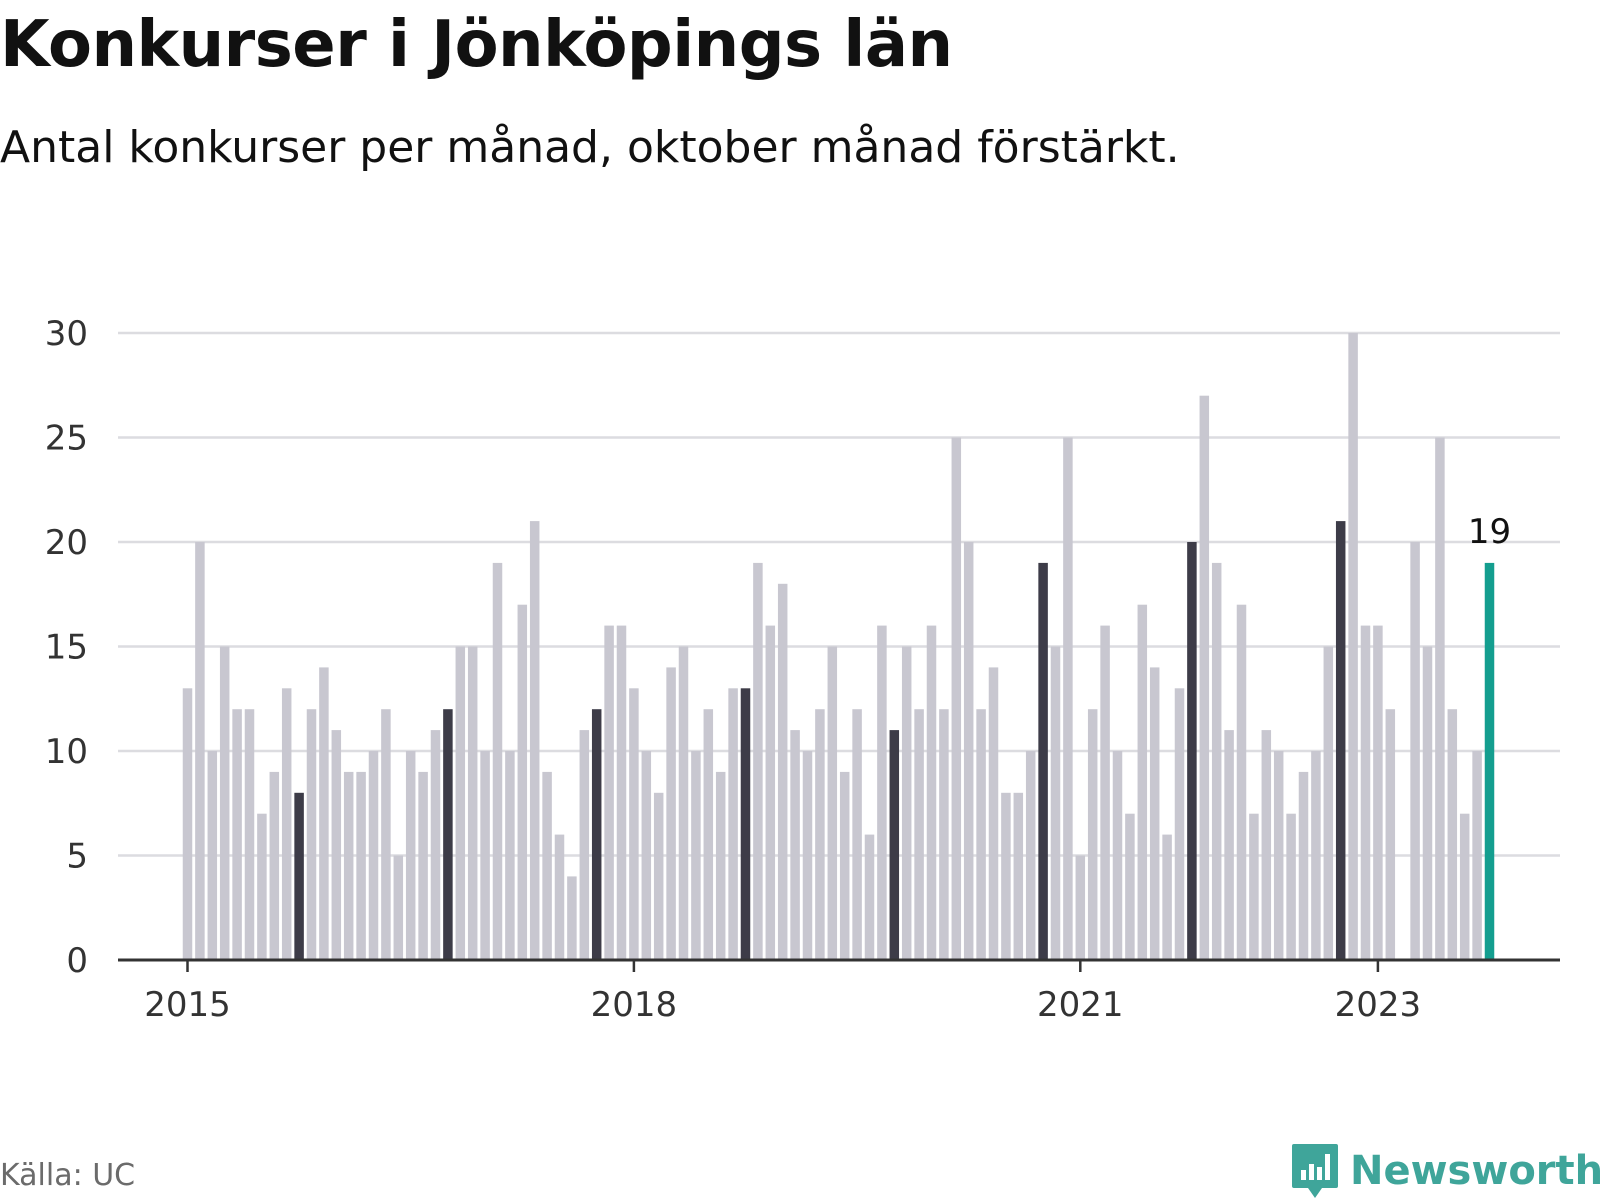 Image resolution: width=1600 pixels, height=1200 pixels. What do you see at coordinates (68, 1175) in the screenshot?
I see `source-note: Källa: UC` at bounding box center [68, 1175].